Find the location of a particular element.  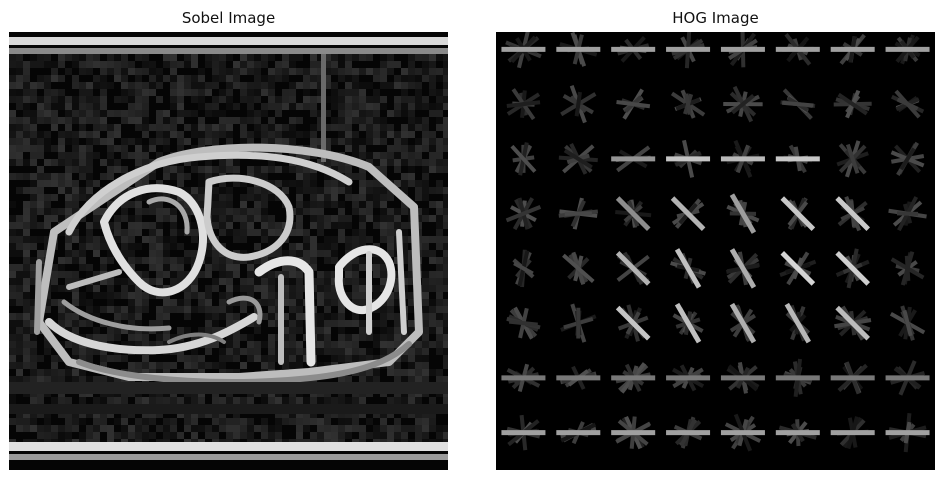

hog-image-title: HOG Image is located at coordinates (715, 18).